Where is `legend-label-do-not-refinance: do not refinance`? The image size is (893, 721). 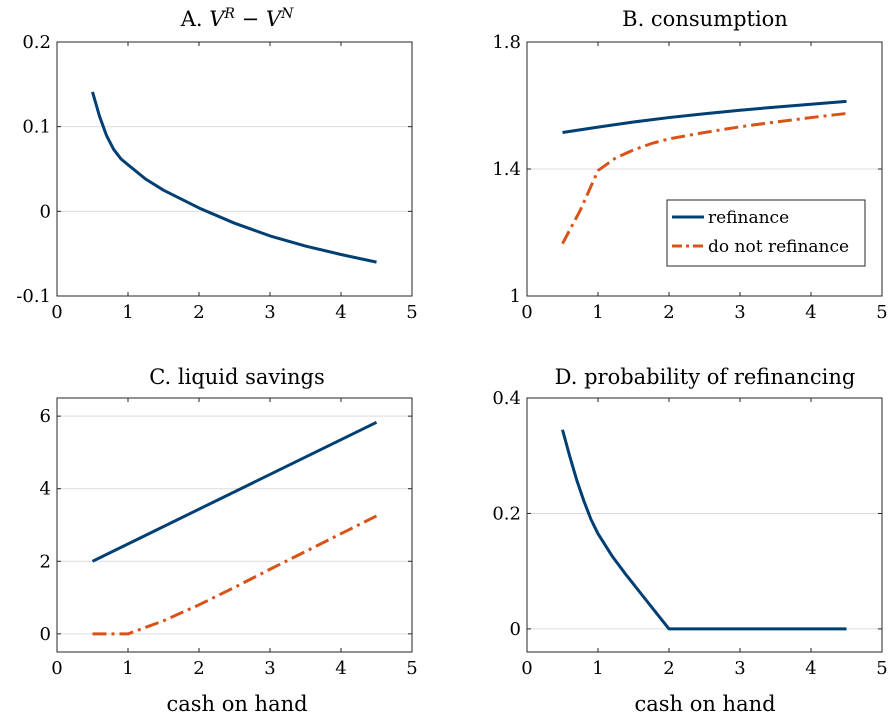 legend-label-do-not-refinance: do not refinance is located at coordinates (778, 247).